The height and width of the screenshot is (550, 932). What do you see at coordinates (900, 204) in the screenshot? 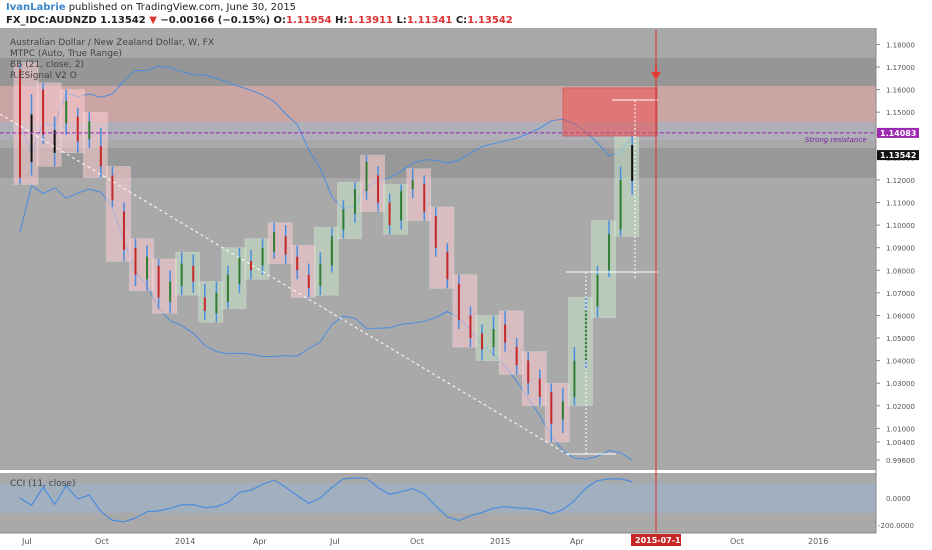
I see `price-tick-label: 1.11000` at bounding box center [900, 204].